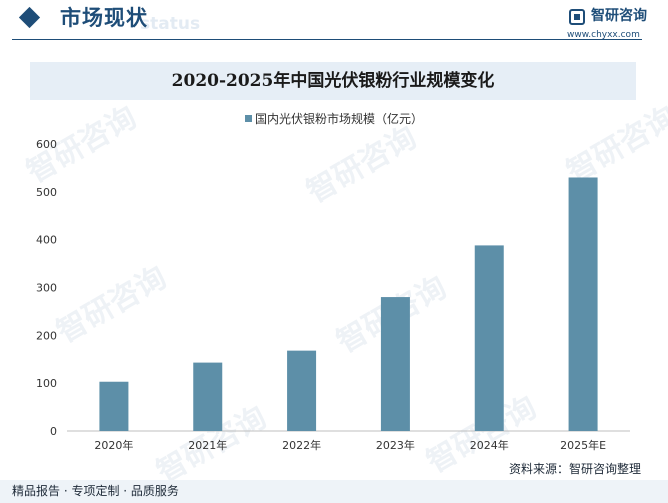 This screenshot has height=503, width=668. Describe the element at coordinates (619, 16) in the screenshot. I see `brand-name: 智研咨询` at that location.